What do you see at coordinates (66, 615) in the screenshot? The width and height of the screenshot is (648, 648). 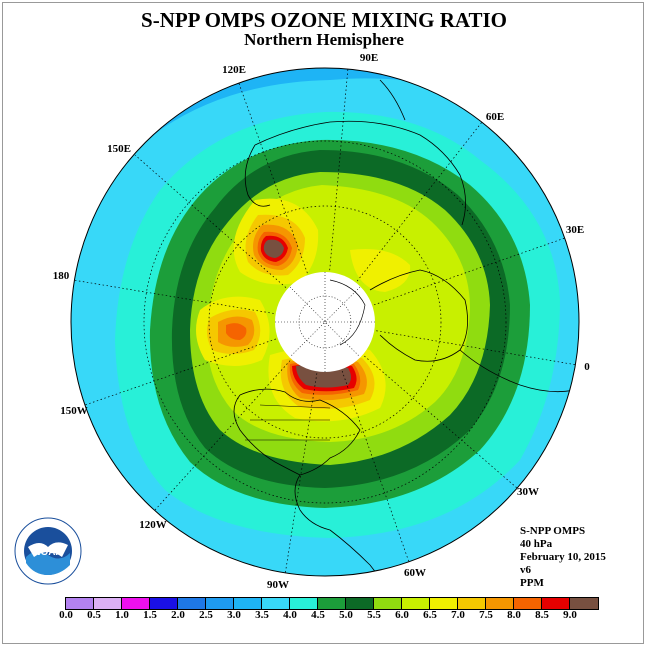 I see `colorbar-label: 0.0` at bounding box center [66, 615].